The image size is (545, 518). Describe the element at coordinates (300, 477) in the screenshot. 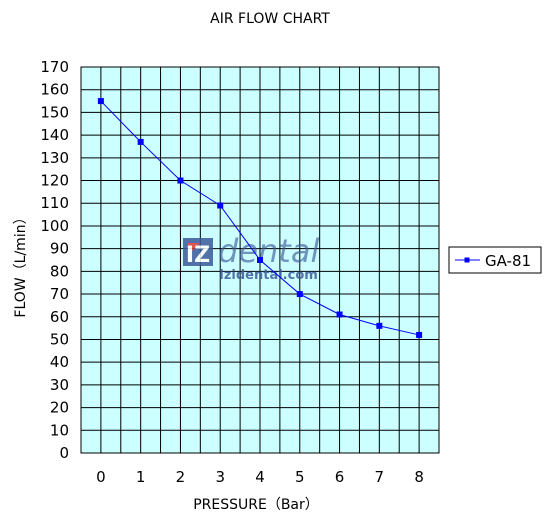

I see `x-tick-label: 5` at that location.